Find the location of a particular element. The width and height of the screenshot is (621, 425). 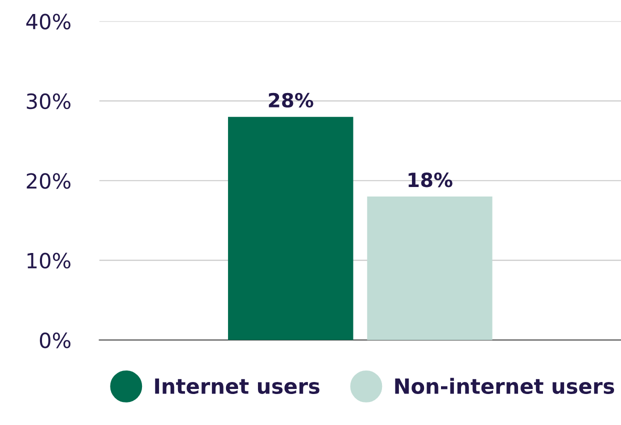

y-tick-label: 0% is located at coordinates (55, 340).